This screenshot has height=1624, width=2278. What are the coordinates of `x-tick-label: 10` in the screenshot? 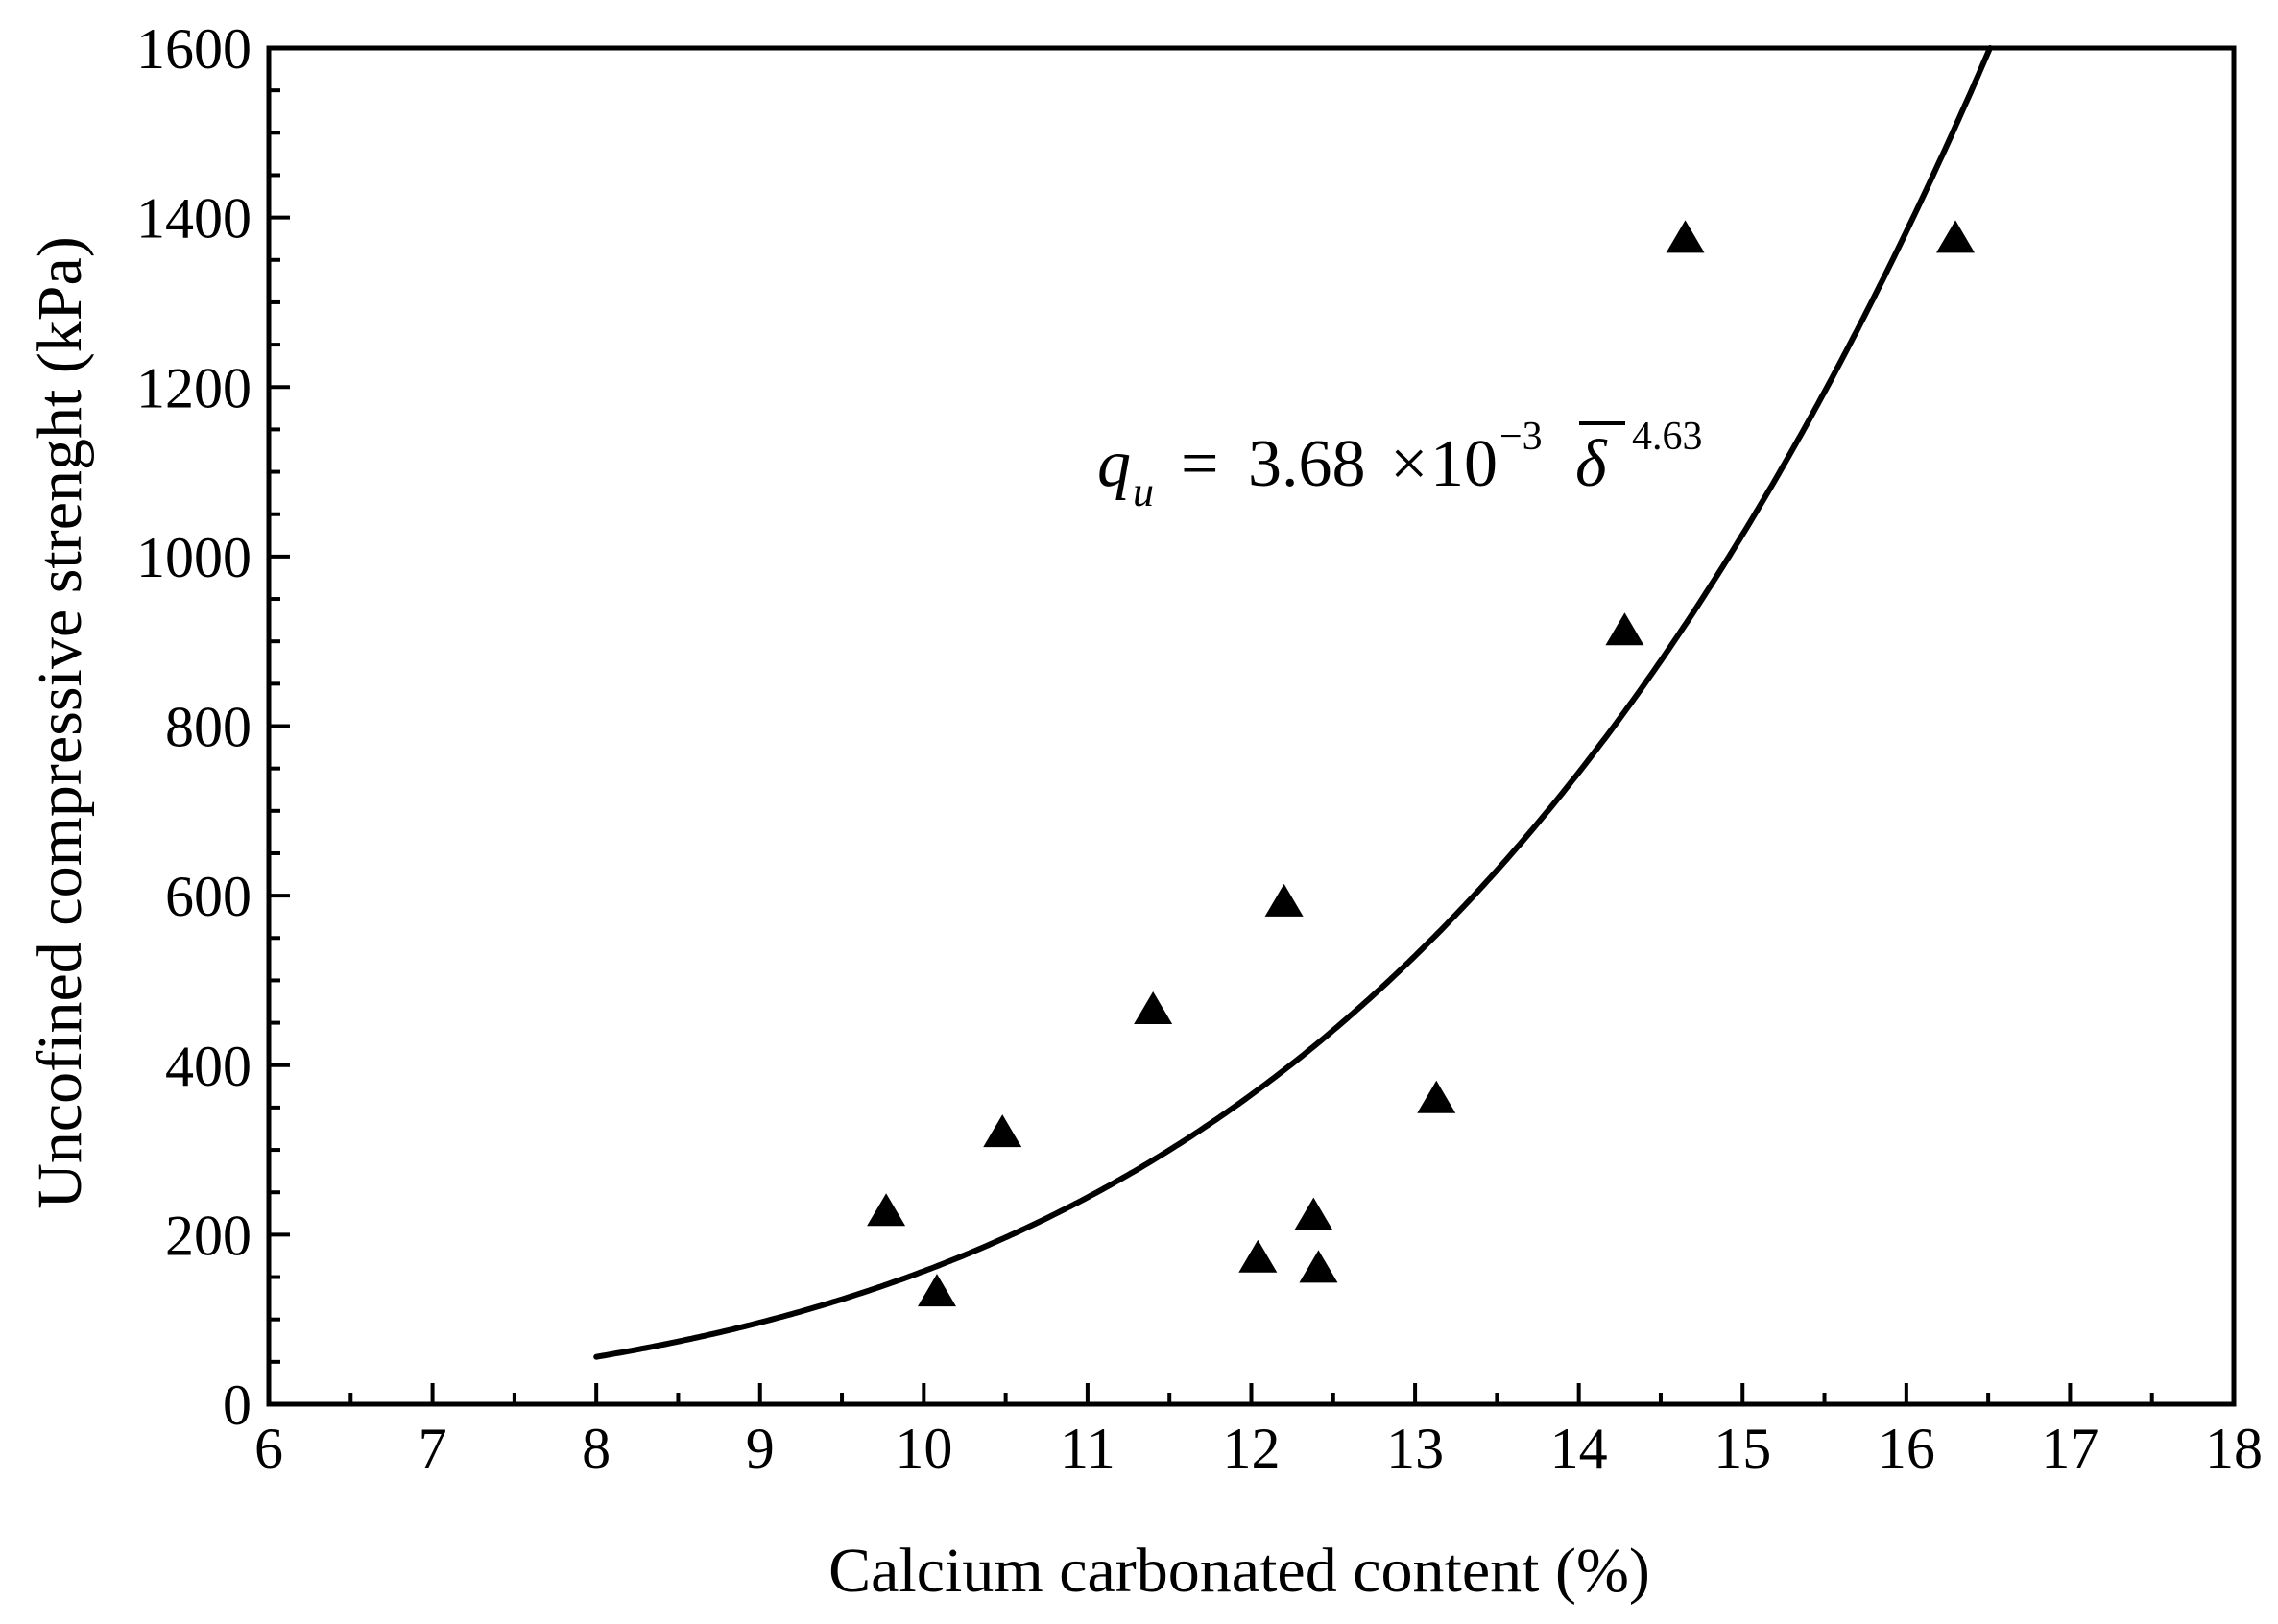 It's located at (923, 1448).